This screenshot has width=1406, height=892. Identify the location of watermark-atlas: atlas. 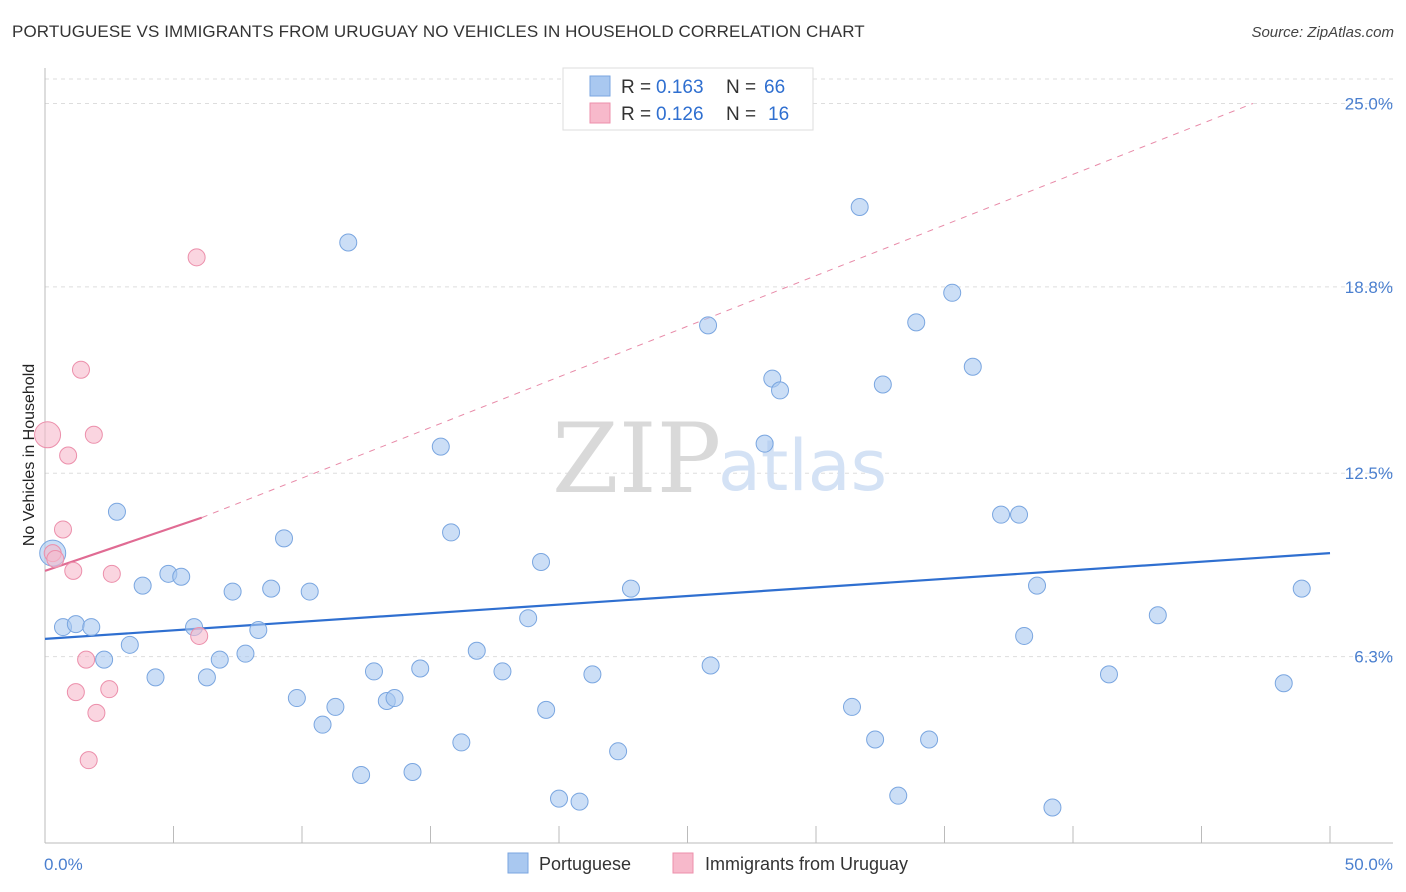
(802, 466).